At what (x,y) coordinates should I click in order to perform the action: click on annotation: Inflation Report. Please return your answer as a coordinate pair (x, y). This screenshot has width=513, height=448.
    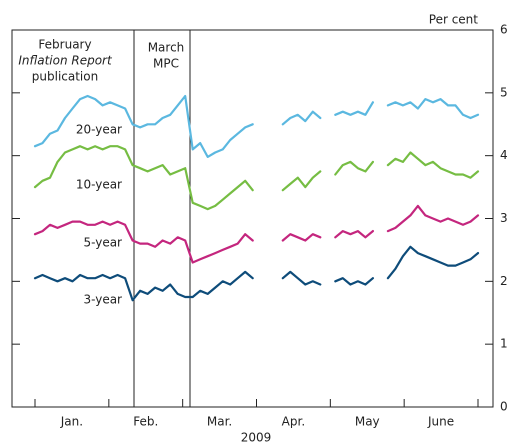
    Looking at the image, I should click on (65, 61).